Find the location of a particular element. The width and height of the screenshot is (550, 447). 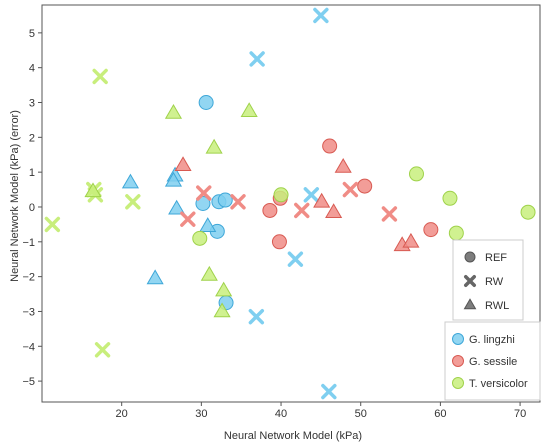

y-tick-label: 0 is located at coordinates (32, 208).